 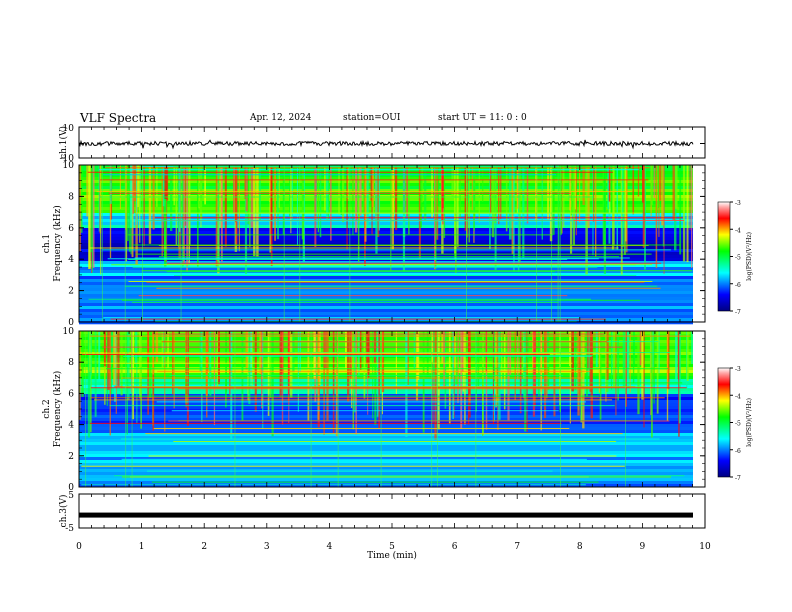 What do you see at coordinates (482, 118) in the screenshot?
I see `start-ut-label: start UT = 11: 0 : 0` at bounding box center [482, 118].